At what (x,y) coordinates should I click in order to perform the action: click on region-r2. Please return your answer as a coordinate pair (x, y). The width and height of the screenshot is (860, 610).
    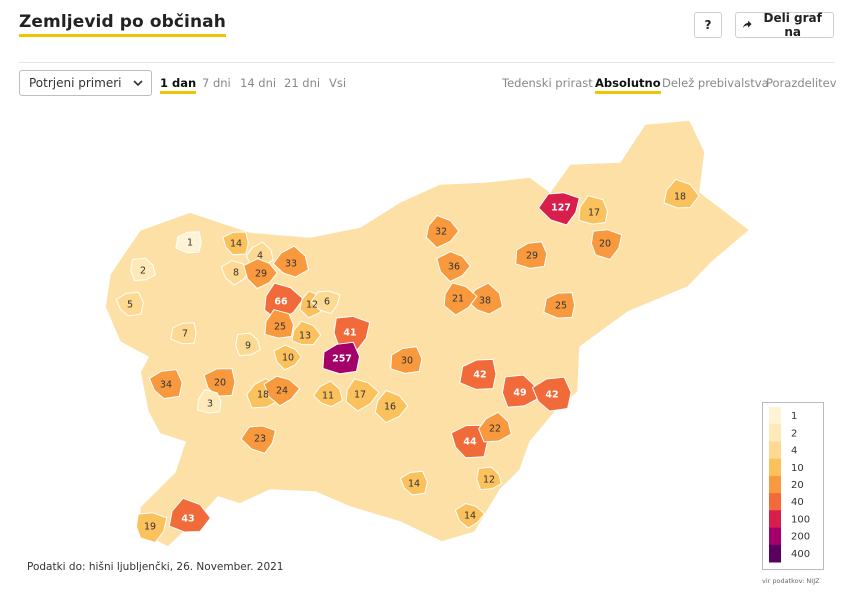
    Looking at the image, I should click on (143, 269).